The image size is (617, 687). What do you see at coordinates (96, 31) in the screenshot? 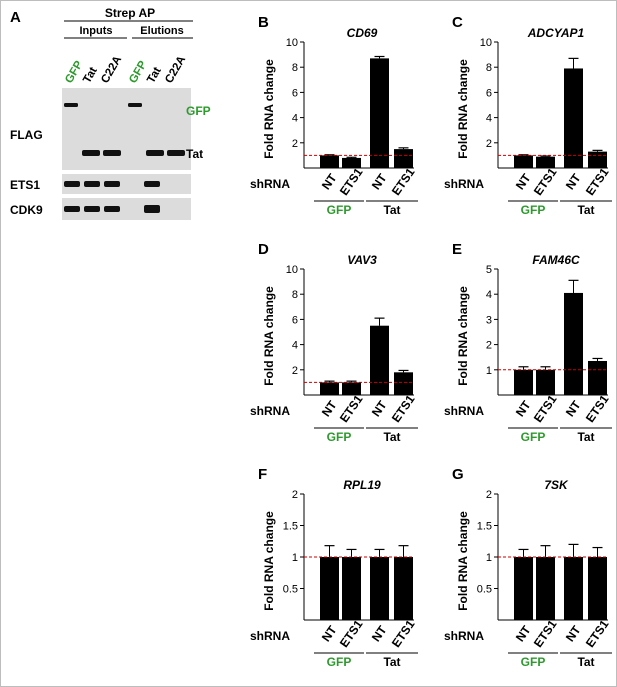
I see `group-label-inputs: Inputs` at bounding box center [96, 31].